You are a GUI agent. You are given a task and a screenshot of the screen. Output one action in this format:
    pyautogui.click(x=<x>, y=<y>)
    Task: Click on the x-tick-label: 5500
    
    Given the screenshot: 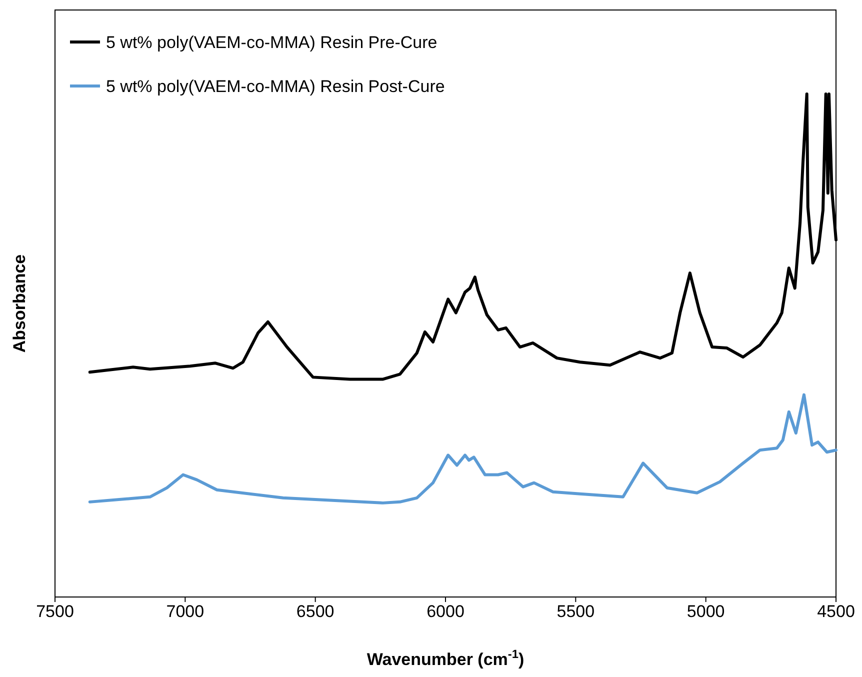 What is the action you would take?
    pyautogui.click(x=575, y=612)
    